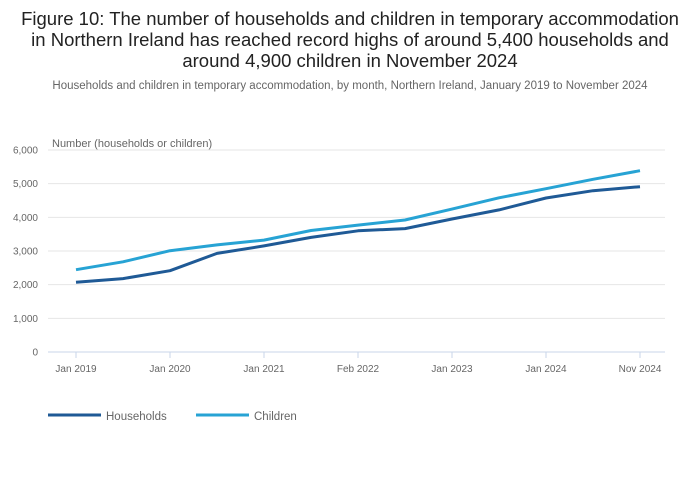 This screenshot has height=502, width=700. What do you see at coordinates (25, 151) in the screenshot?
I see `y-tick-label: 6,000` at bounding box center [25, 151].